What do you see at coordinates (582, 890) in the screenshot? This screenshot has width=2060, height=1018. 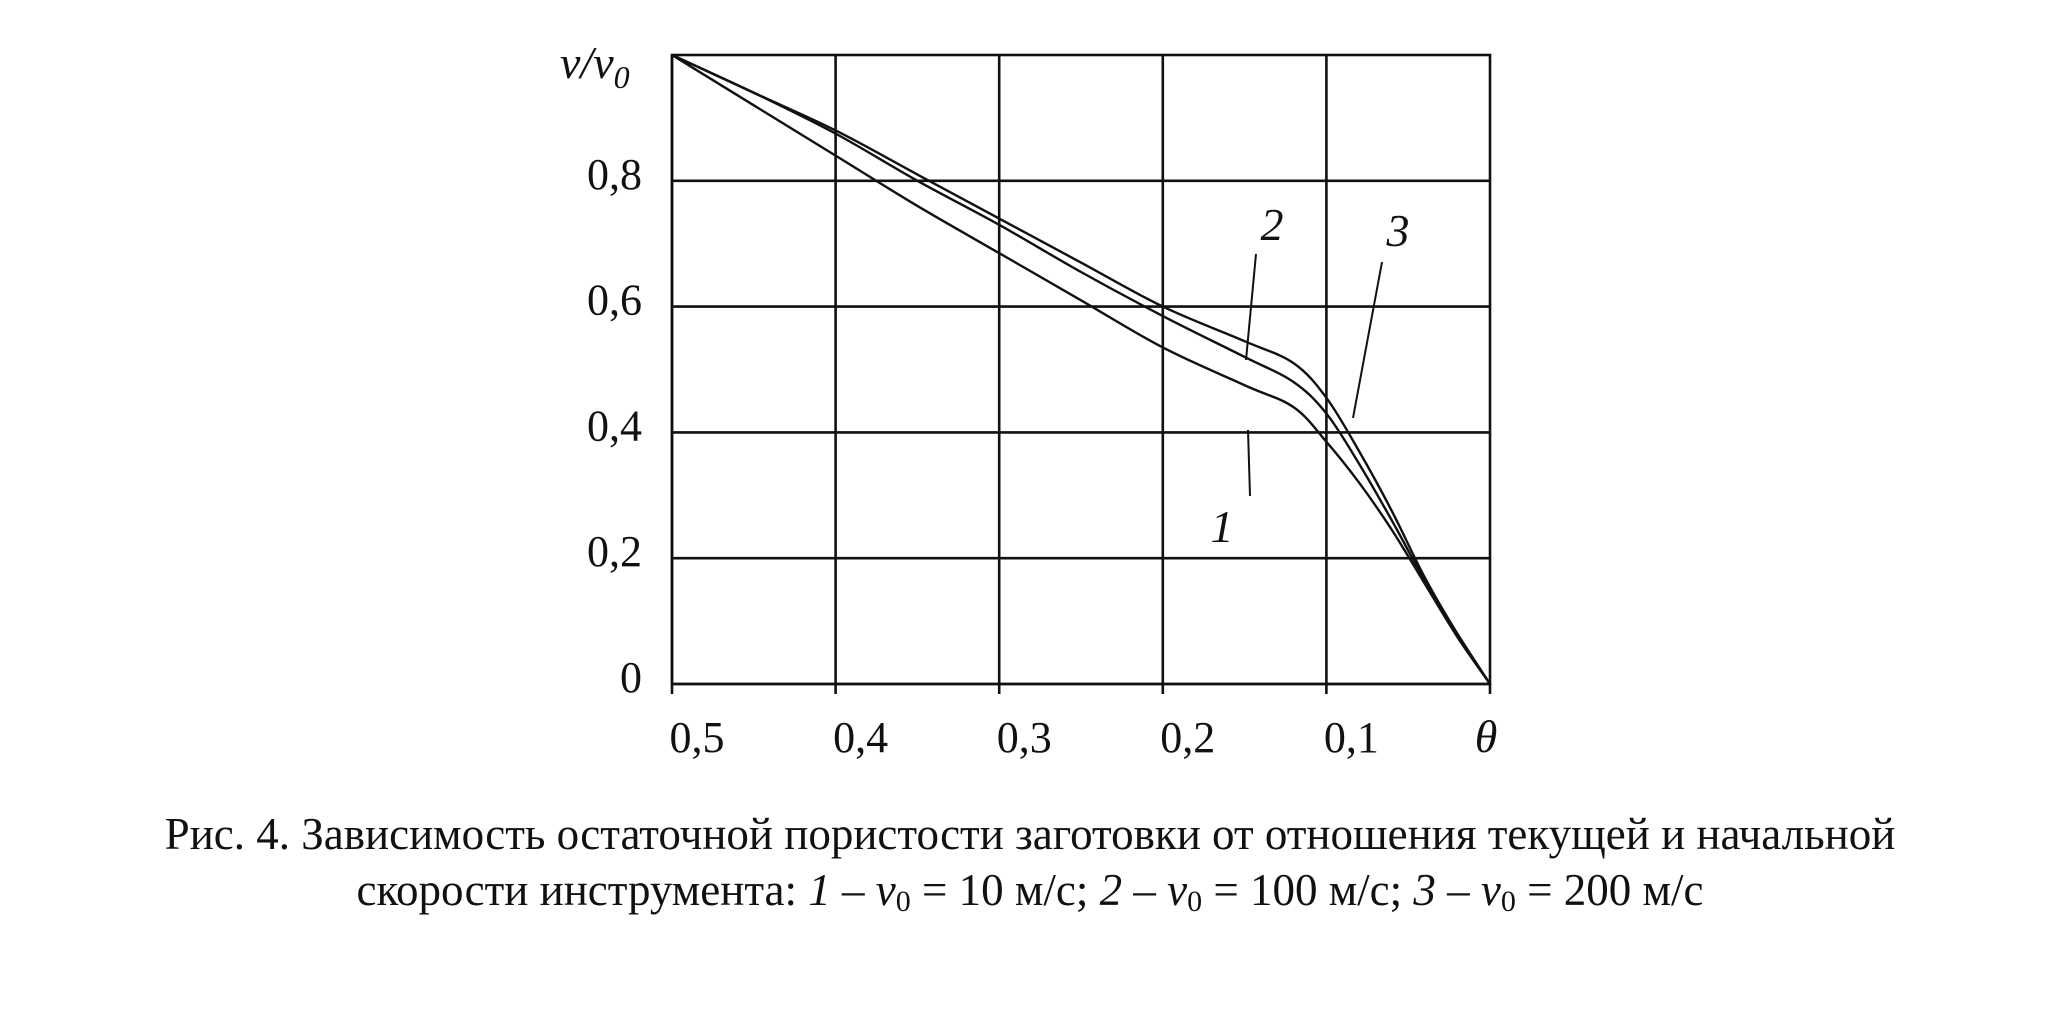 I see `caption-prefix: скорости инструмента:` at bounding box center [582, 890].